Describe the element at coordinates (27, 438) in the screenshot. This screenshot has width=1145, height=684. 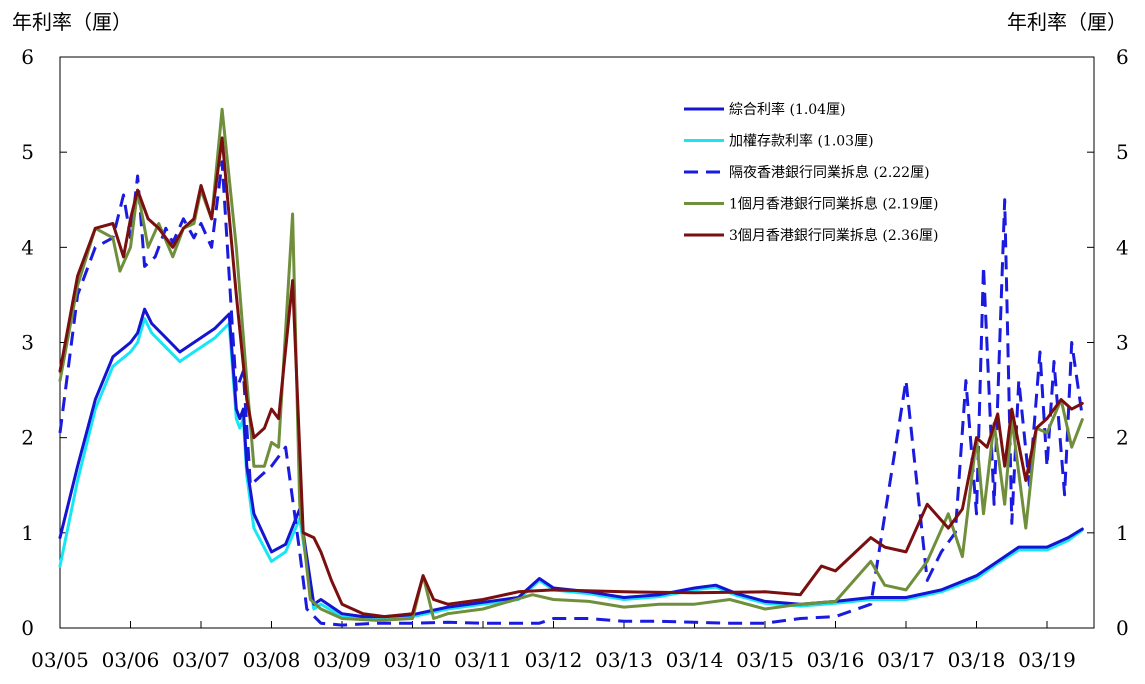
I see `y-tick-label-left: 2` at that location.